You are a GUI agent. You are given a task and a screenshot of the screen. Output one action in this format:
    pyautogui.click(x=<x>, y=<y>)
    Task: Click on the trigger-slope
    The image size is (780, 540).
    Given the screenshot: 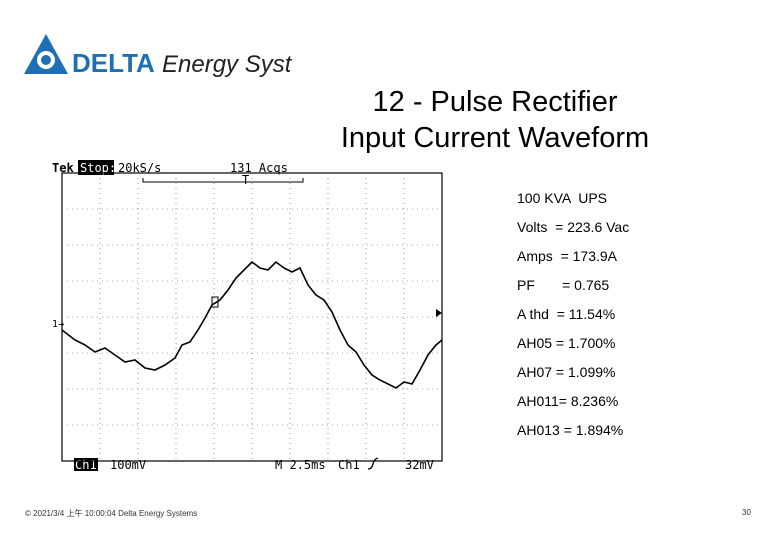 What is the action you would take?
    pyautogui.click(x=373, y=463)
    